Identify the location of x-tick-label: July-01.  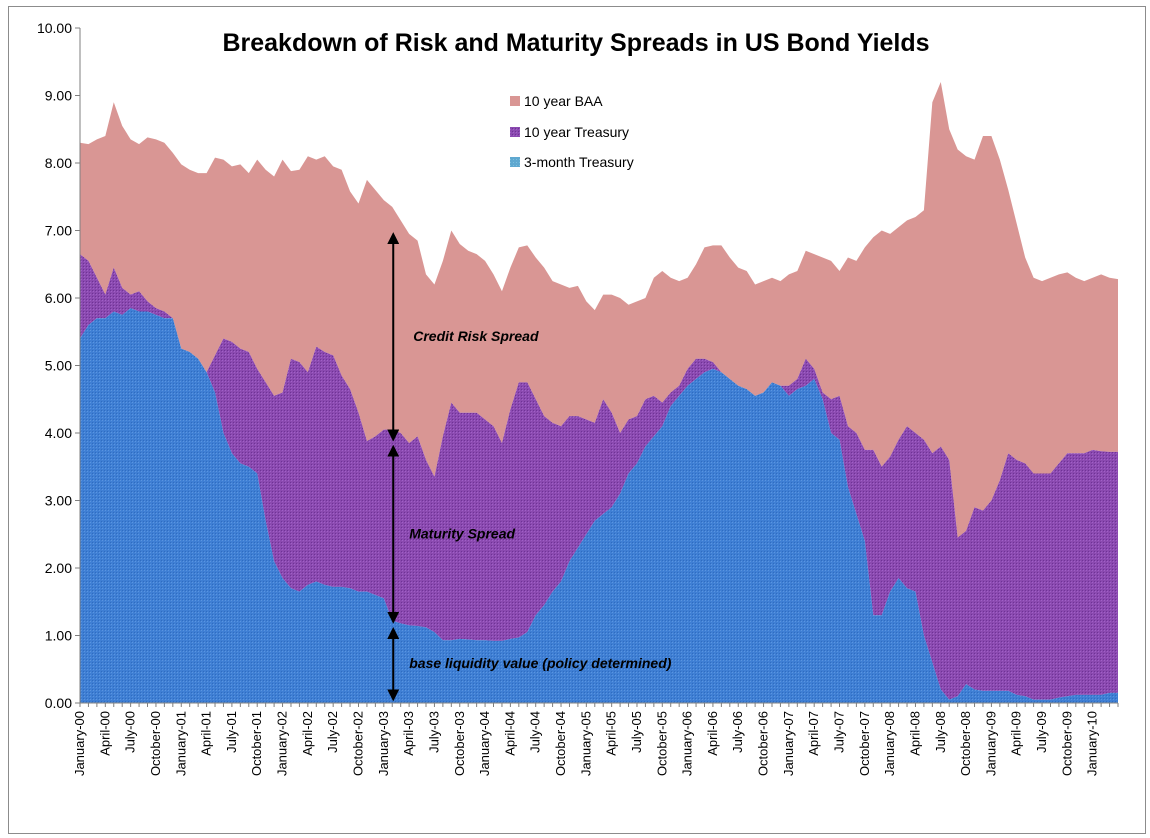
(231, 732).